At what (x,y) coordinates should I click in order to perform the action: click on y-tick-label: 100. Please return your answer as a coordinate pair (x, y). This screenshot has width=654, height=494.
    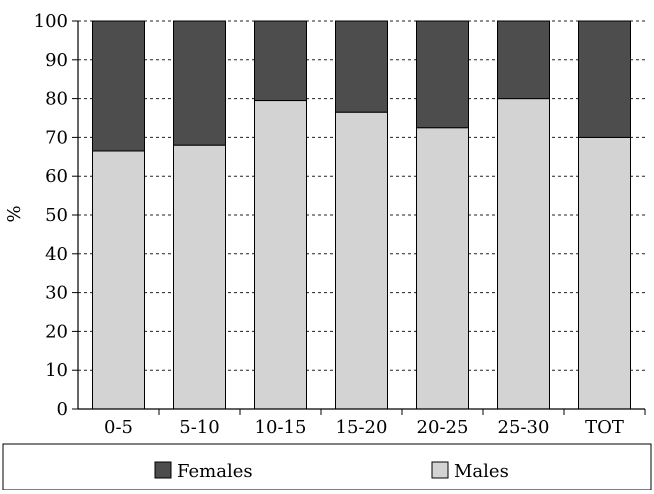
    Looking at the image, I should click on (51, 21).